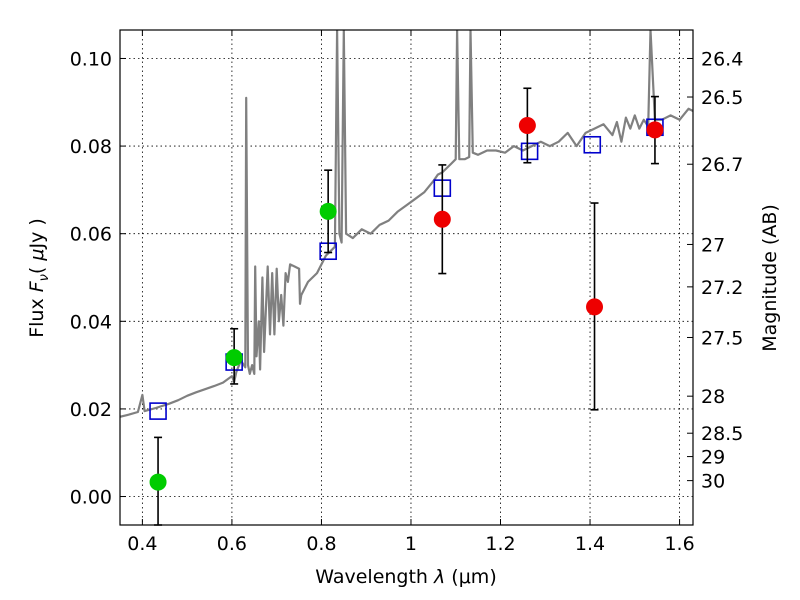  I want to click on x-tick-label: 1.2, so click(500, 544).